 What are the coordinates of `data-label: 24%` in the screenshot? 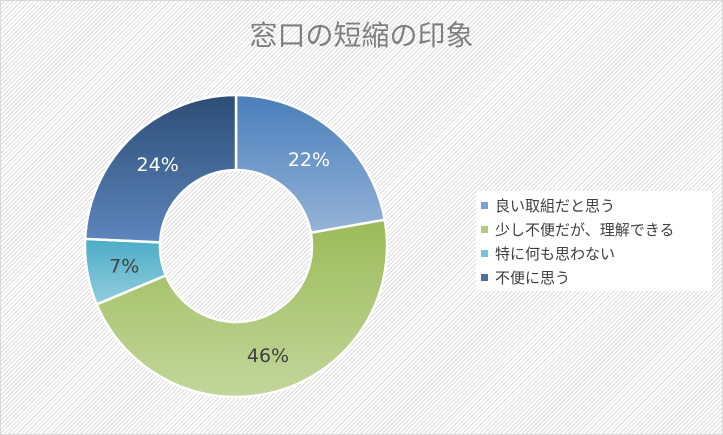 It's located at (158, 165).